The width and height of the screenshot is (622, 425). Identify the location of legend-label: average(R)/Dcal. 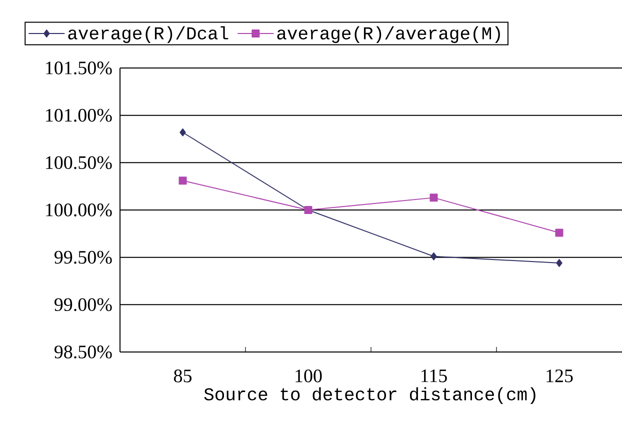
(148, 35).